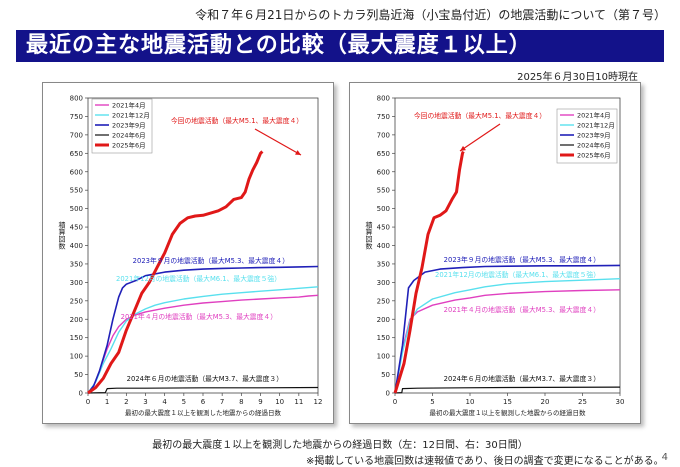 The width and height of the screenshot is (680, 467). What do you see at coordinates (222, 402) in the screenshot?
I see `x-tick-label: 7` at bounding box center [222, 402].